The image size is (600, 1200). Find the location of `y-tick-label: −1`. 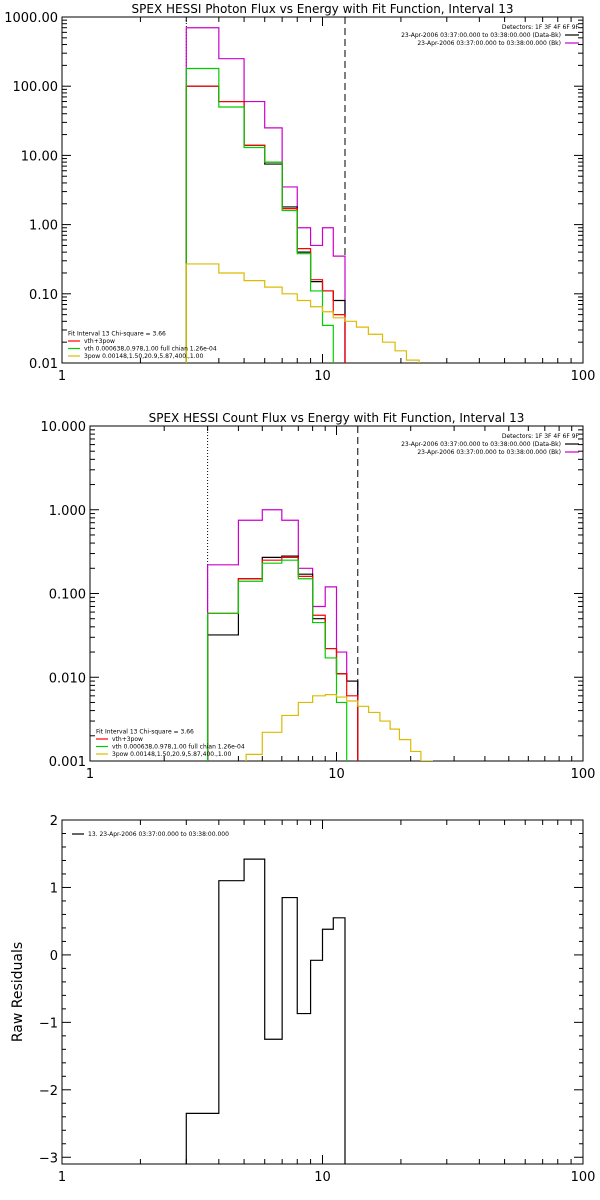

y-tick-label: −1 is located at coordinates (48, 1023).